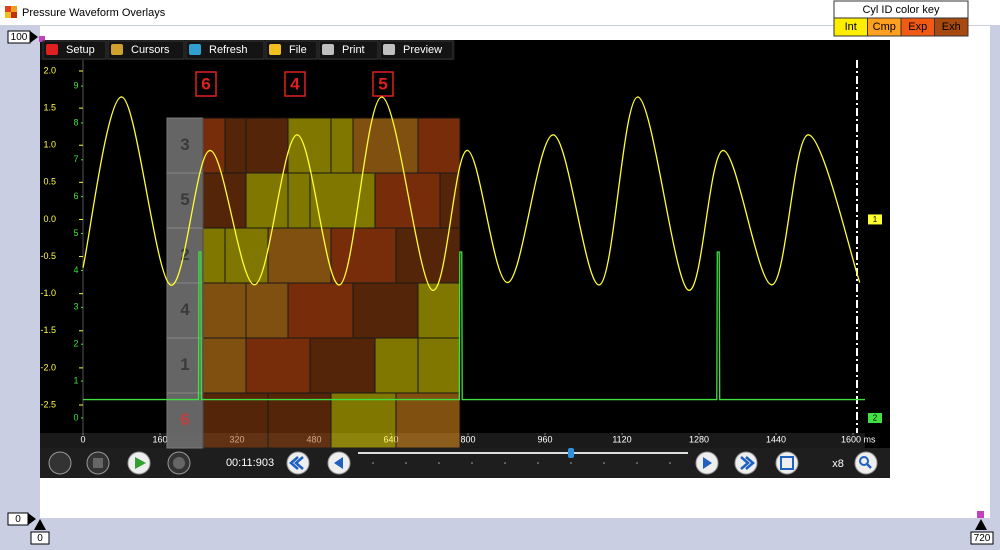 This screenshot has width=1000, height=550. What do you see at coordinates (467, 439) in the screenshot?
I see `x-tick-label: 800` at bounding box center [467, 439].